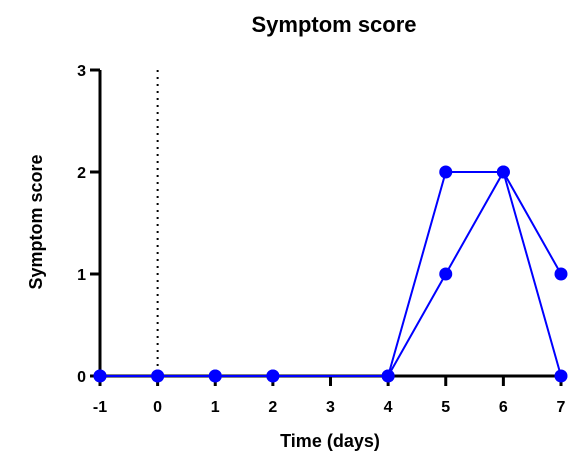  I want to click on x-ticks: -1 0 1 2 3 4 5 6 7, so click(329, 396).